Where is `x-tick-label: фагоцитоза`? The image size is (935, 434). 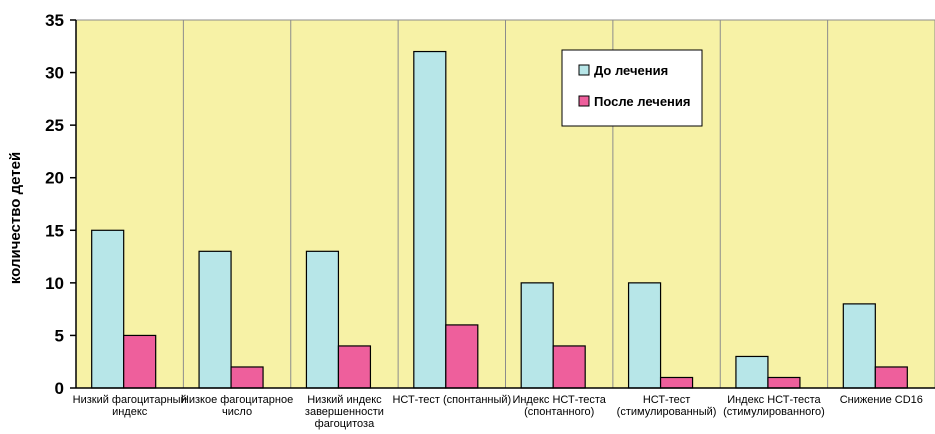
x-tick-label: фагоцитоза is located at coordinates (345, 424).